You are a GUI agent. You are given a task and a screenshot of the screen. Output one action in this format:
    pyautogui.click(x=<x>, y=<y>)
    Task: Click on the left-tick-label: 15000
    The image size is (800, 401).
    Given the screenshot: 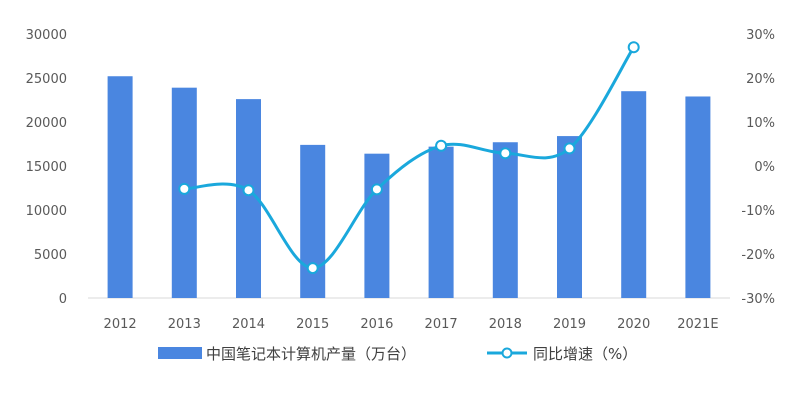 What is the action you would take?
    pyautogui.click(x=46, y=167)
    